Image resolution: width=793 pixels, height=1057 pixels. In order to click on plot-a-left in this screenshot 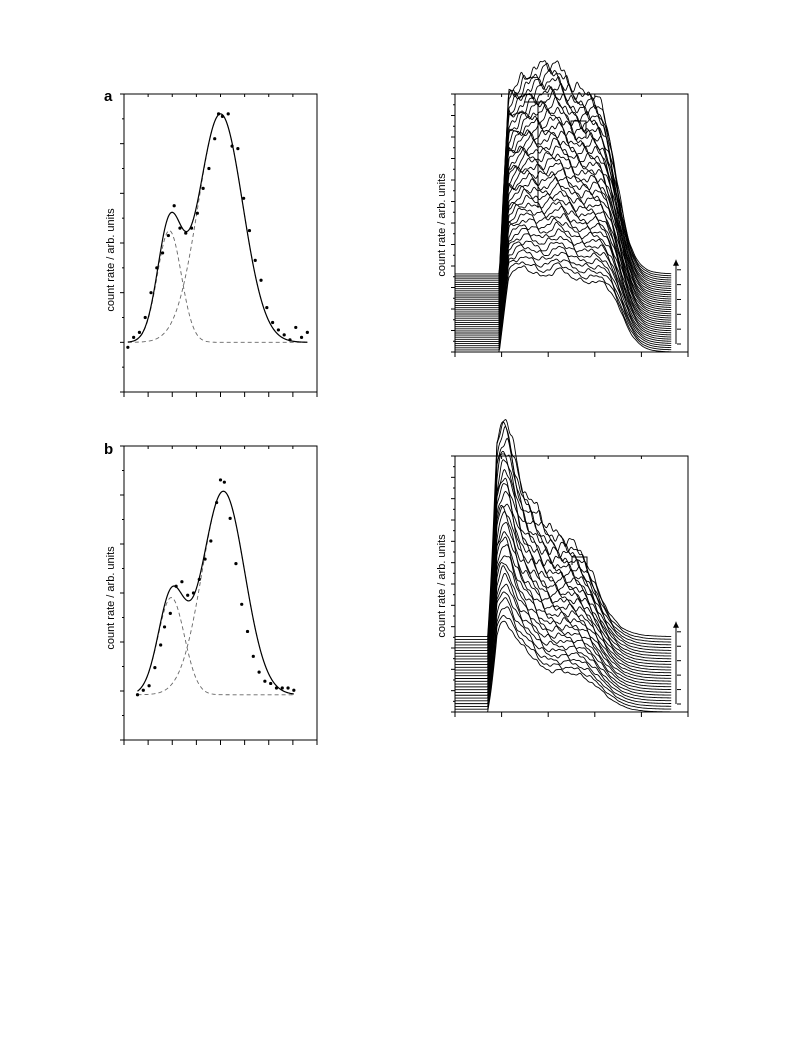, I will do `click(219, 245)`.